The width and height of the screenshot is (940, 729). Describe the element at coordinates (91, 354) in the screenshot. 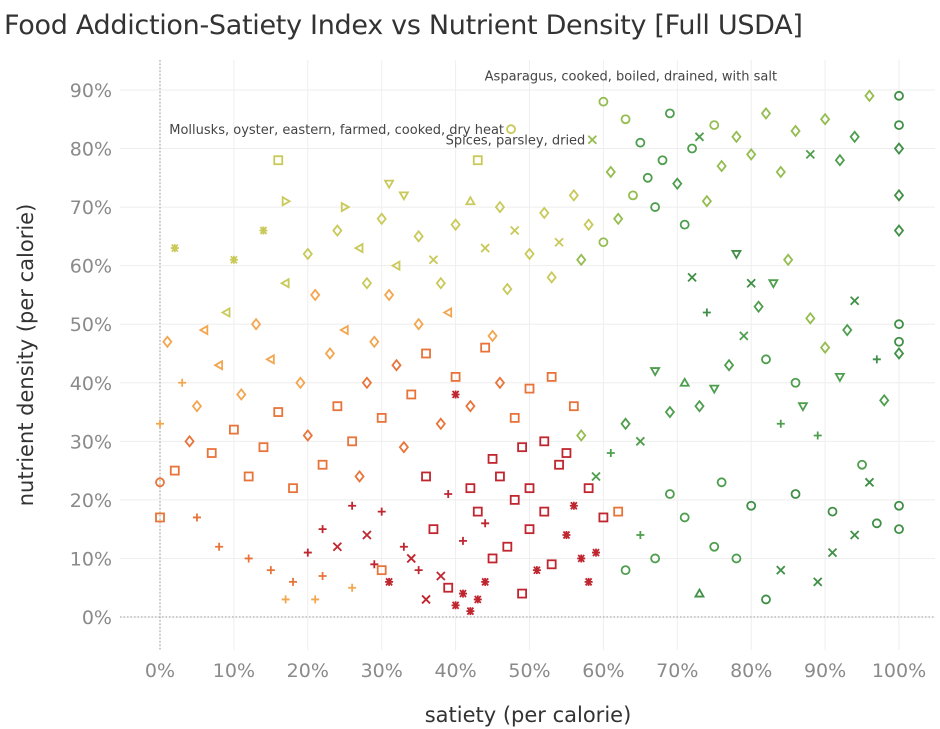

I see `y-ticks: 0% 10% 20% 30% 40% 50% 60% 70% 80% 90%` at that location.